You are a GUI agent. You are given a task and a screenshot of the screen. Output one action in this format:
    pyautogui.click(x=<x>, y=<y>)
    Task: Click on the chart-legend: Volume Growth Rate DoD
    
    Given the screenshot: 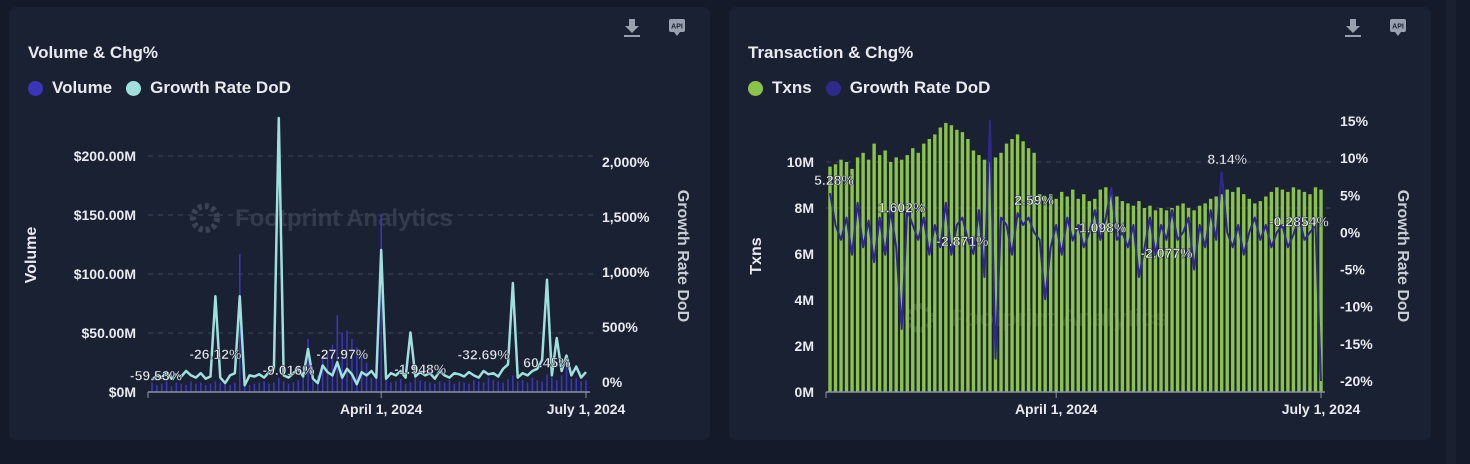 What is the action you would take?
    pyautogui.click(x=159, y=88)
    